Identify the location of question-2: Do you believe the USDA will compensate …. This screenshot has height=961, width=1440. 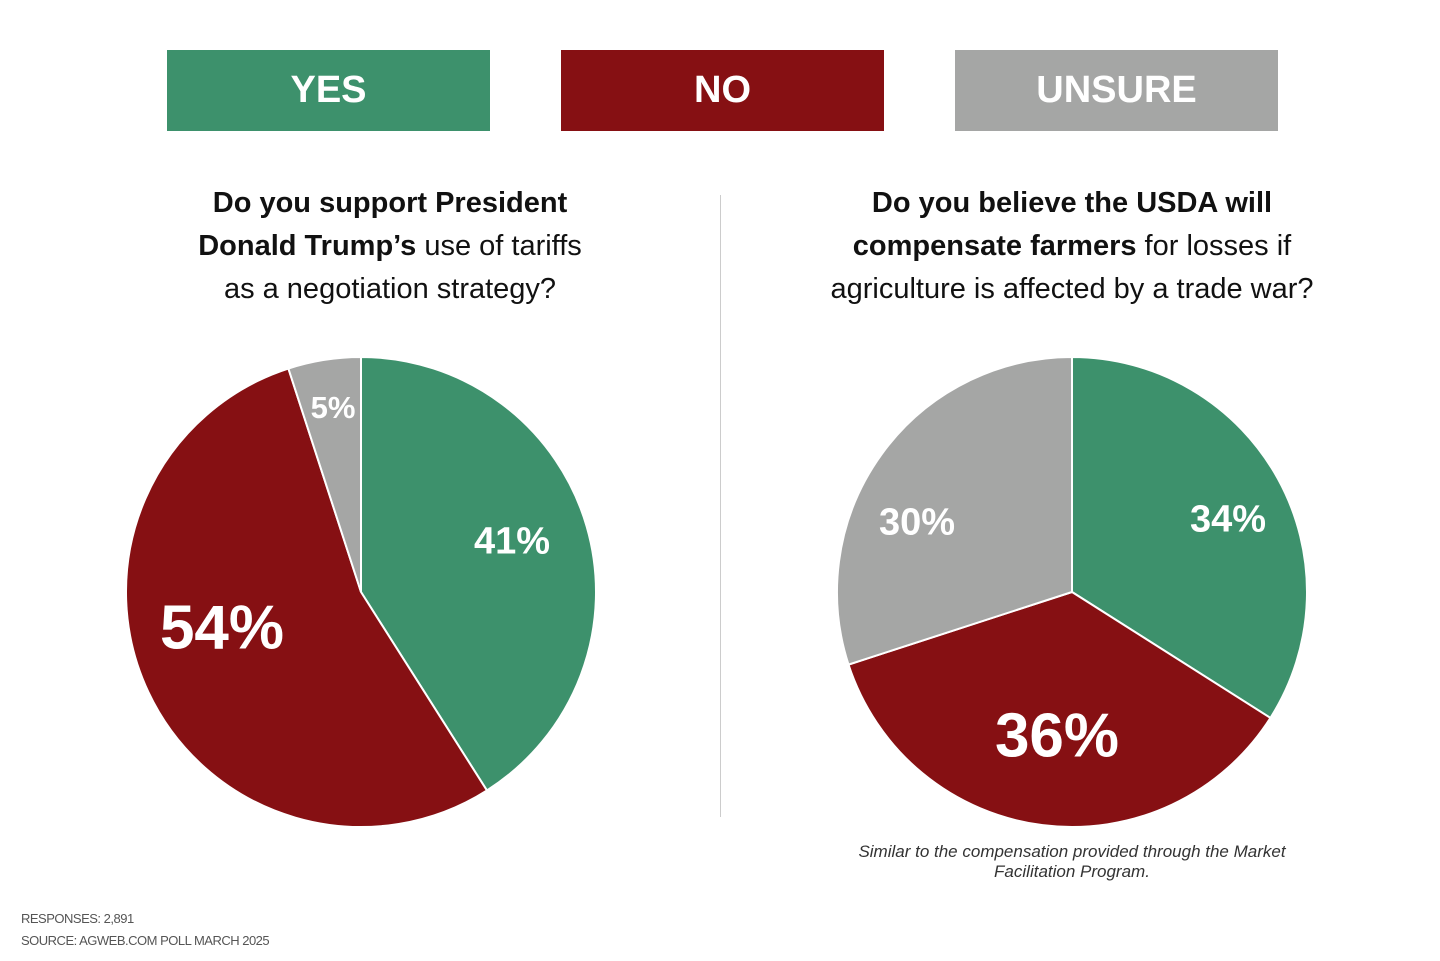
(1072, 246).